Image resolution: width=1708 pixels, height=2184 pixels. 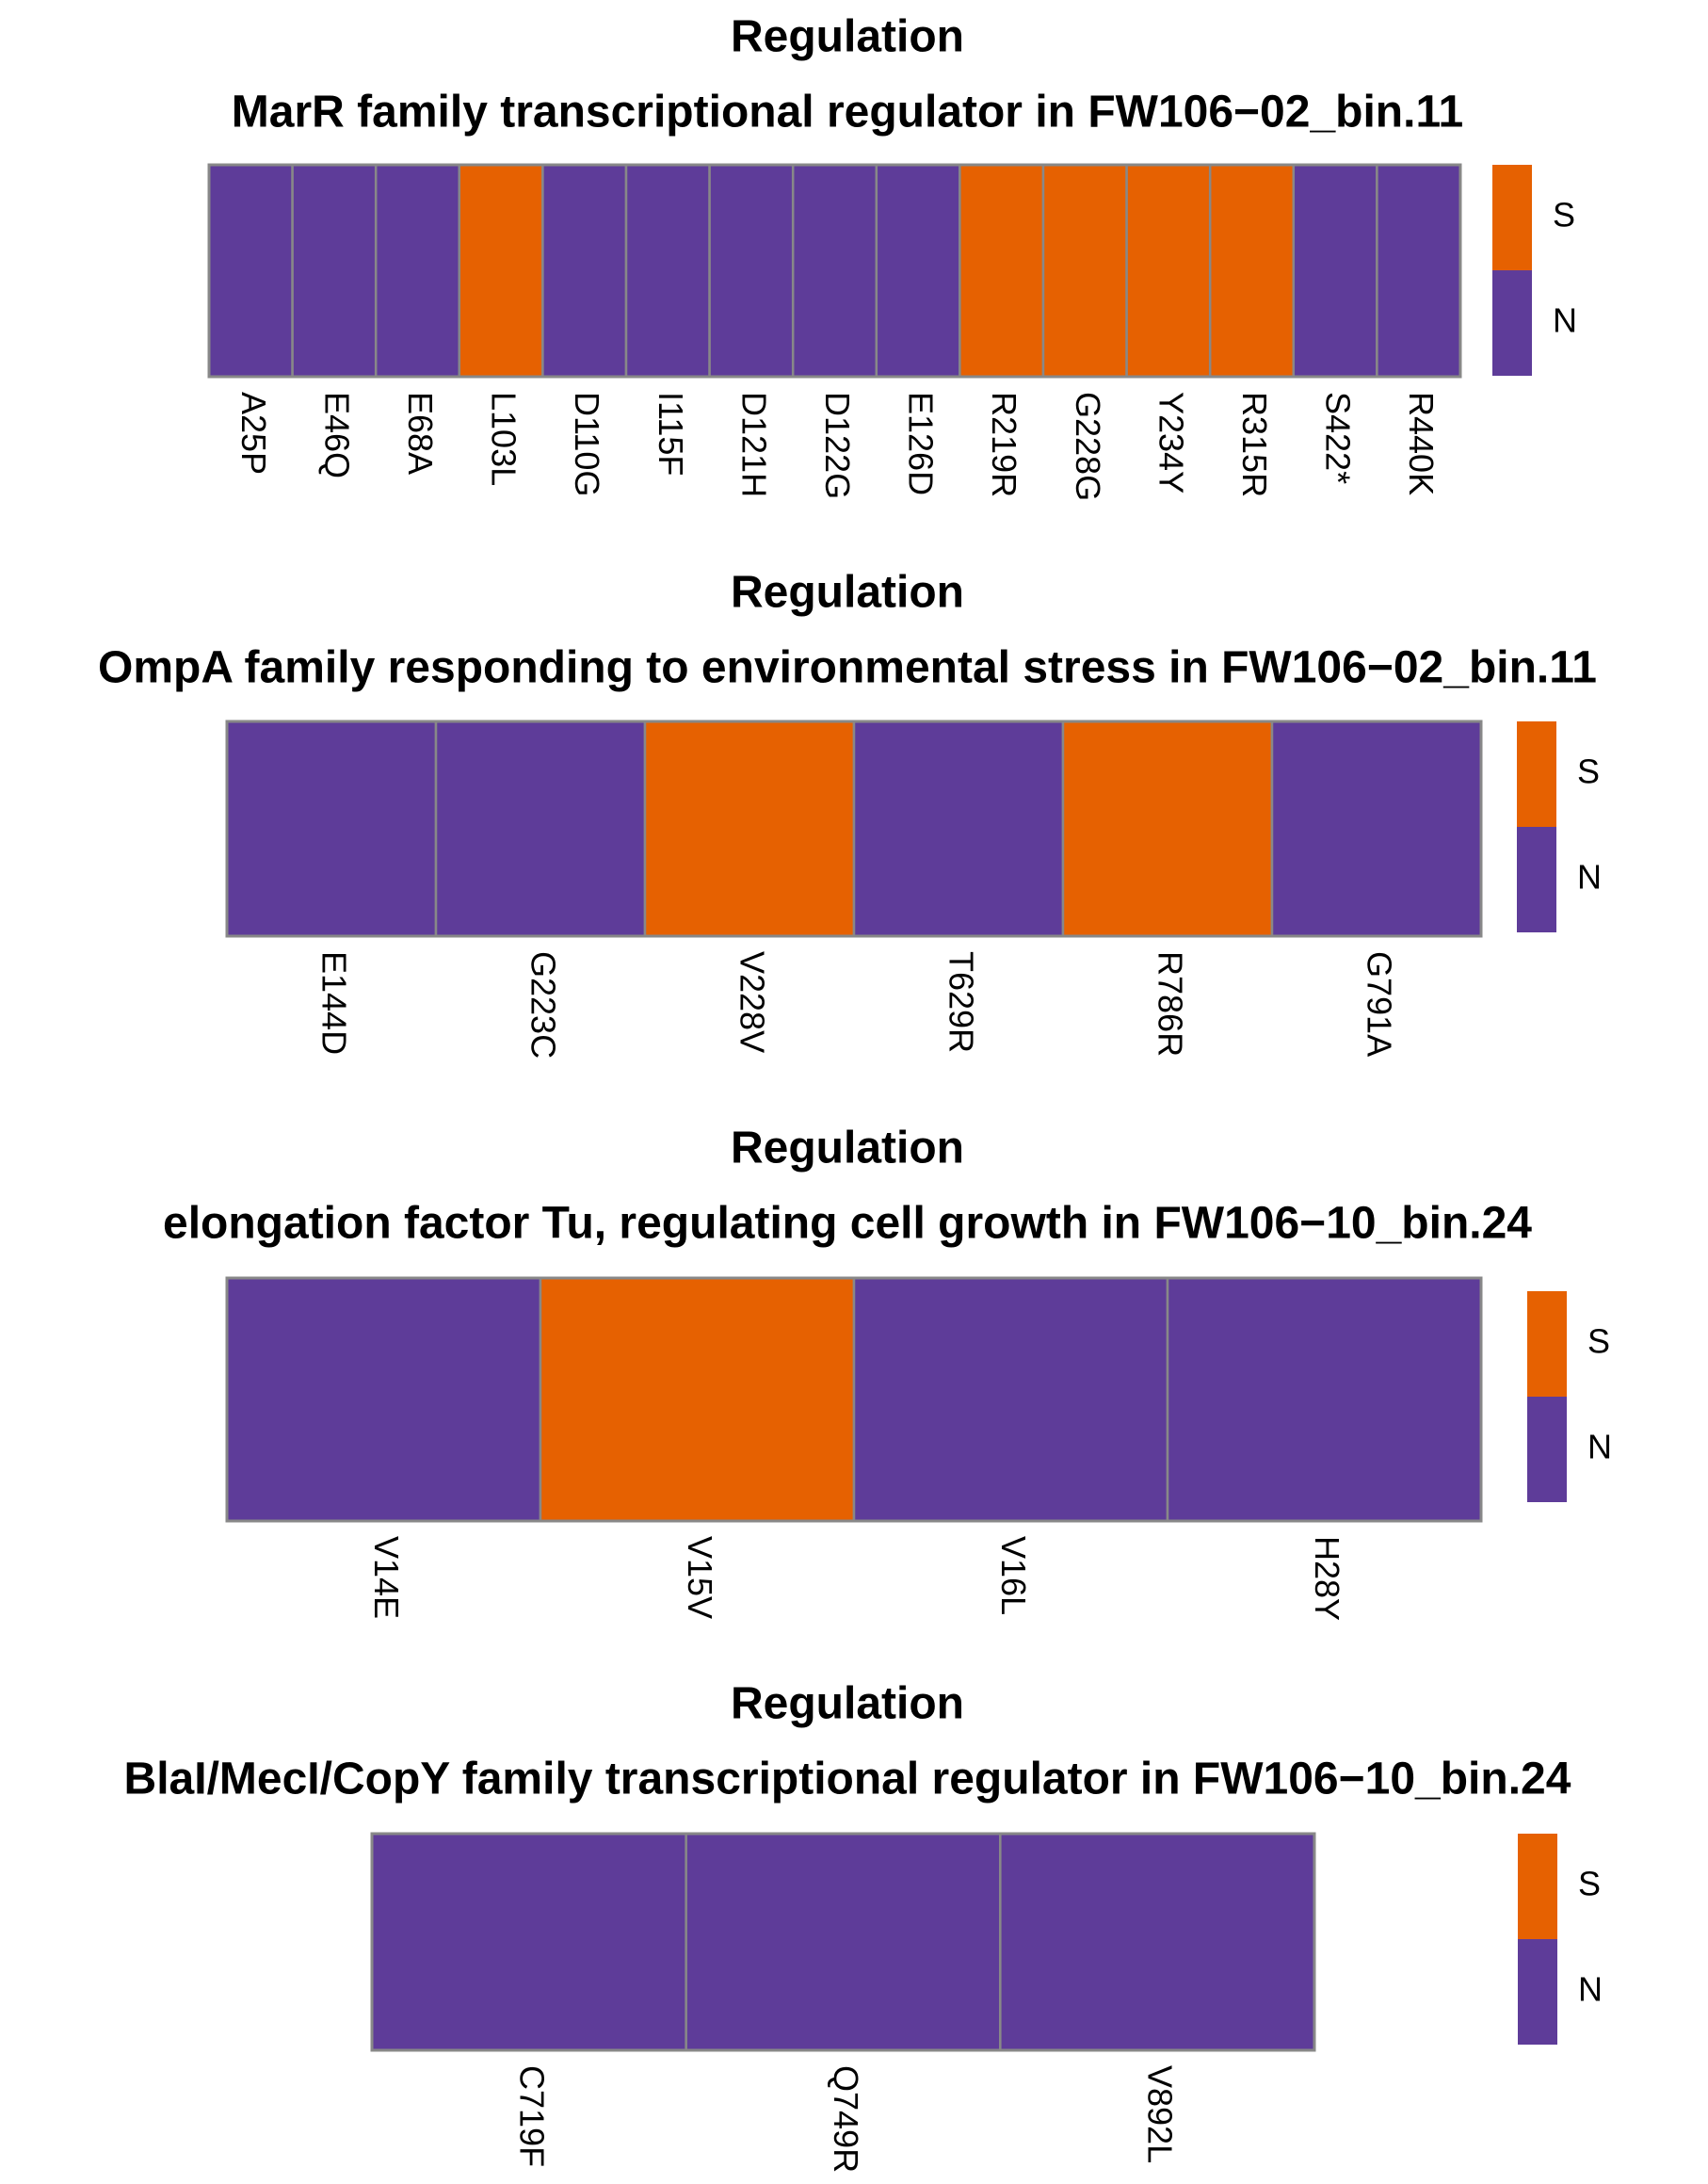 What do you see at coordinates (1004, 444) in the screenshot?
I see `x-tick-label: R219R` at bounding box center [1004, 444].